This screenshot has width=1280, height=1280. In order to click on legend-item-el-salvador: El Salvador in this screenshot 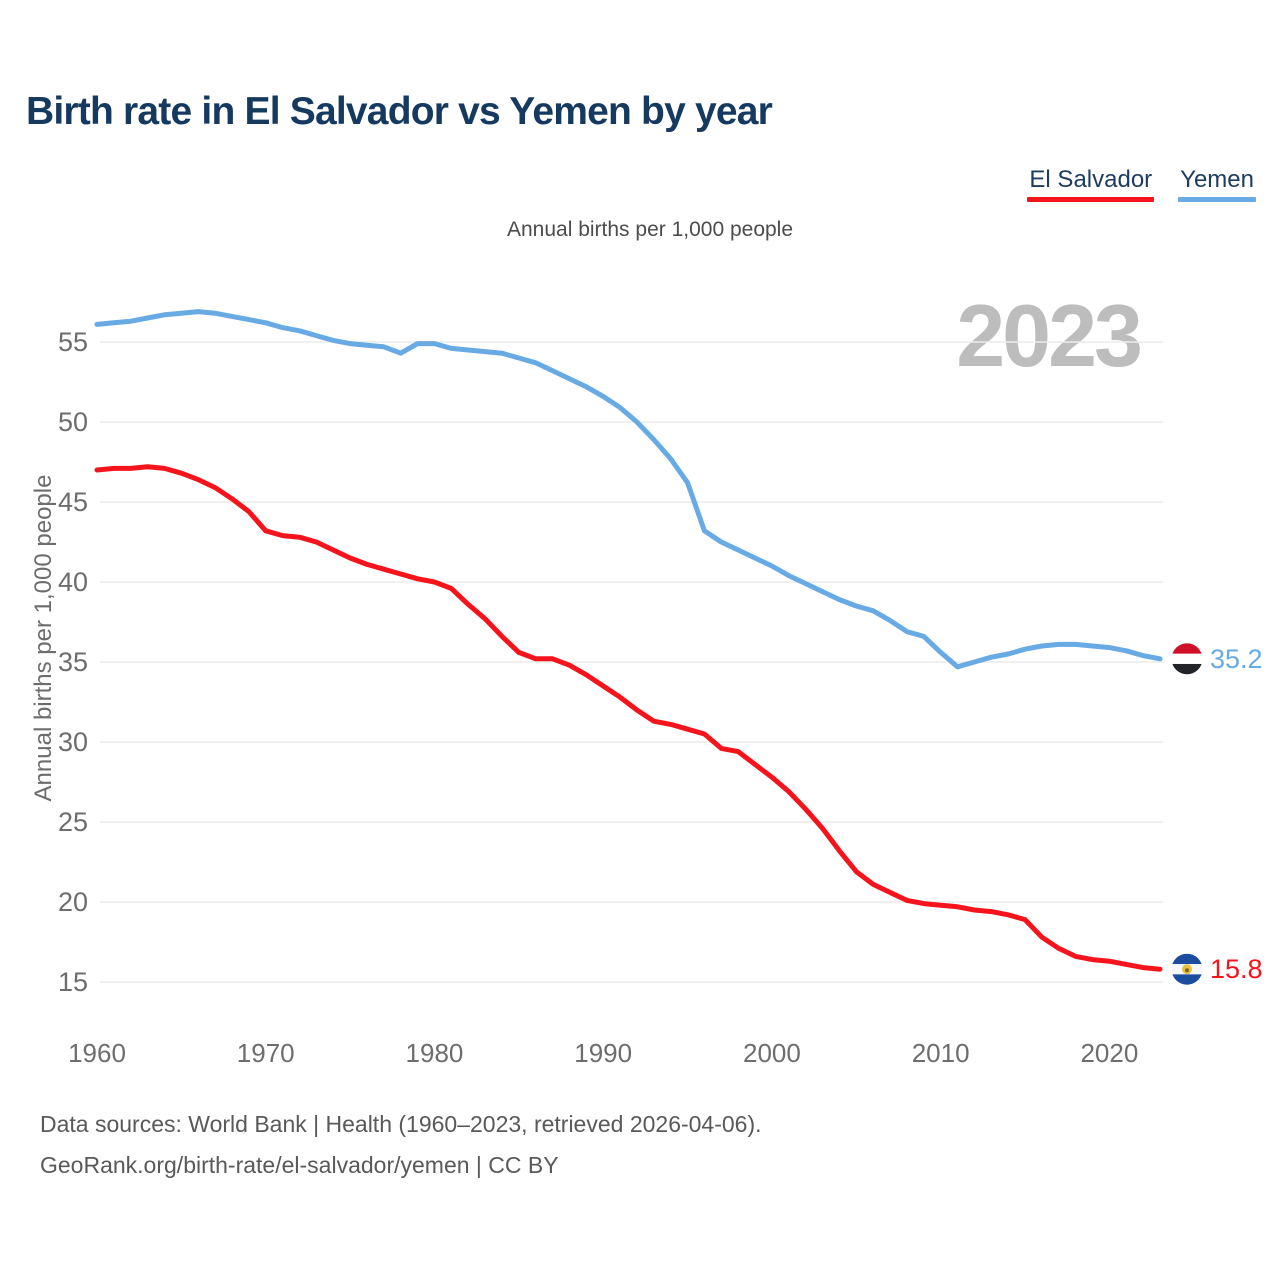, I will do `click(1091, 184)`.